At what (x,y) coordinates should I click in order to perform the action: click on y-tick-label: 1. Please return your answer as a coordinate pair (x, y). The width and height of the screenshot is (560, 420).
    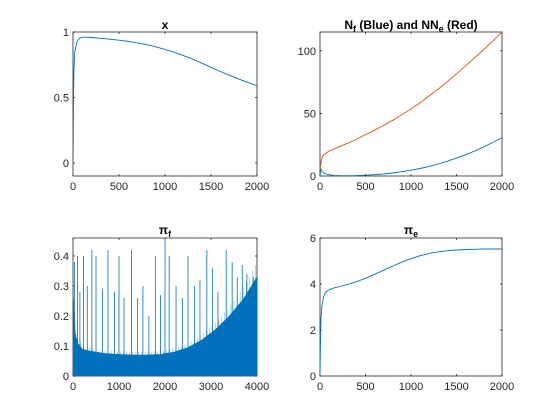
    Looking at the image, I should click on (66, 33).